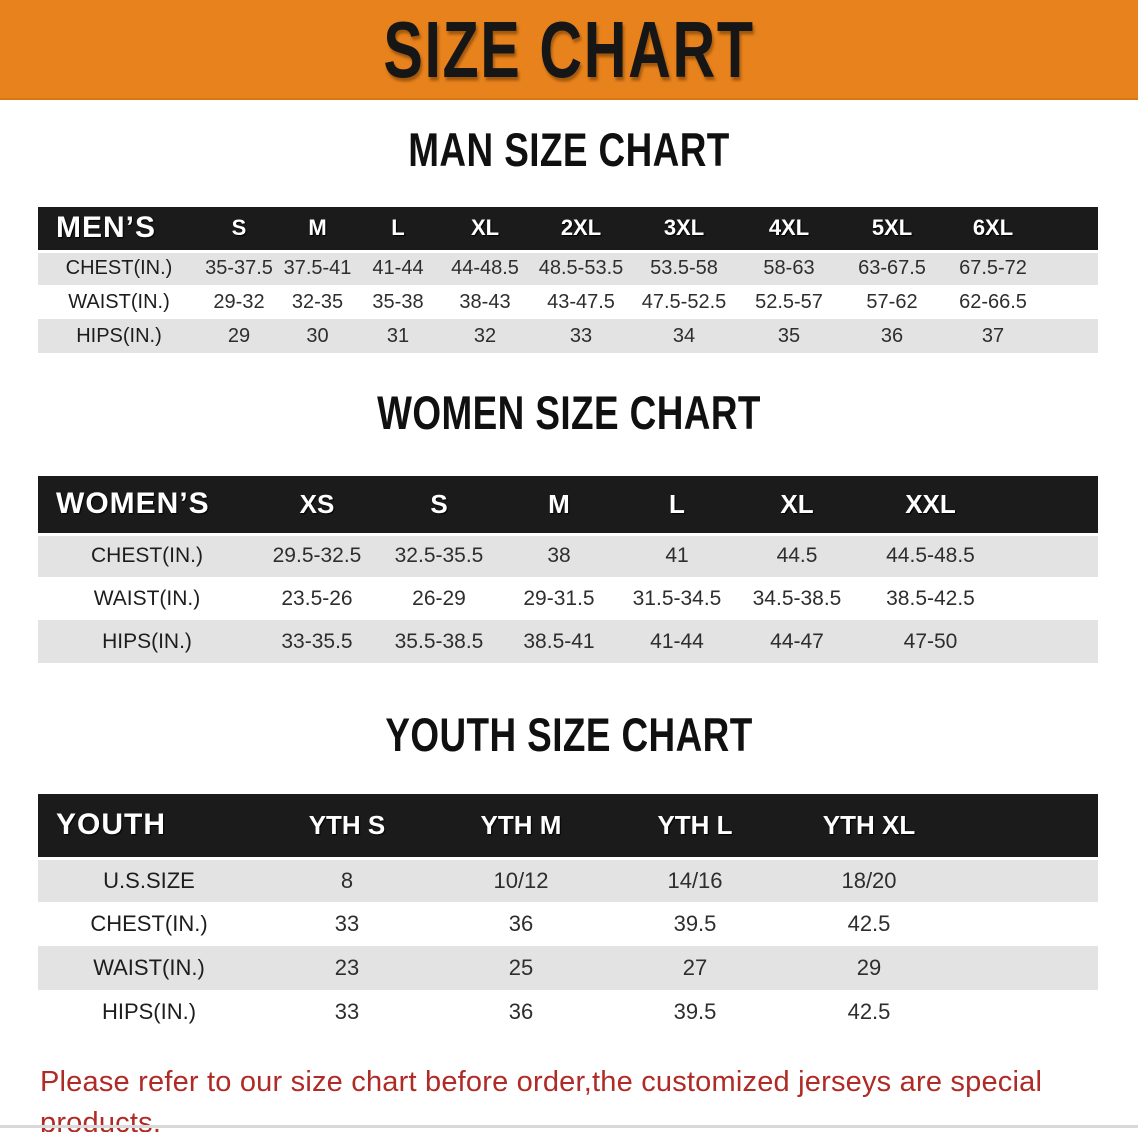 The width and height of the screenshot is (1138, 1132). Describe the element at coordinates (568, 880) in the screenshot. I see `table-row: U.S.SIZE 8 10/12 14/16 18/20` at that location.